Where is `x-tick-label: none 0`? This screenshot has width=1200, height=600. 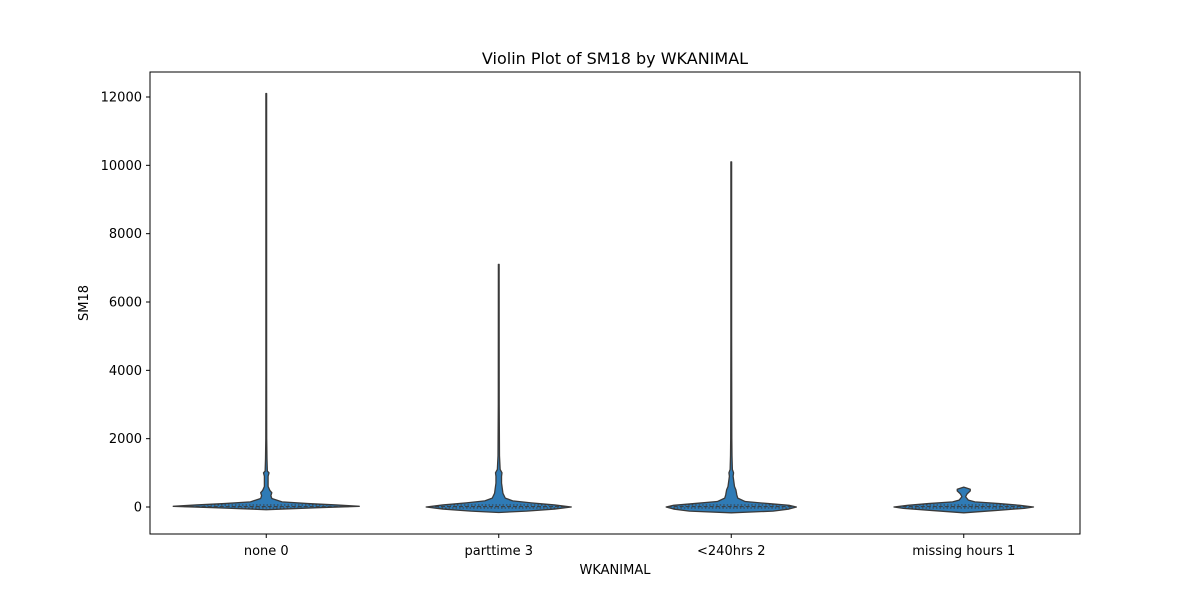 x-tick-label: none 0 is located at coordinates (266, 551).